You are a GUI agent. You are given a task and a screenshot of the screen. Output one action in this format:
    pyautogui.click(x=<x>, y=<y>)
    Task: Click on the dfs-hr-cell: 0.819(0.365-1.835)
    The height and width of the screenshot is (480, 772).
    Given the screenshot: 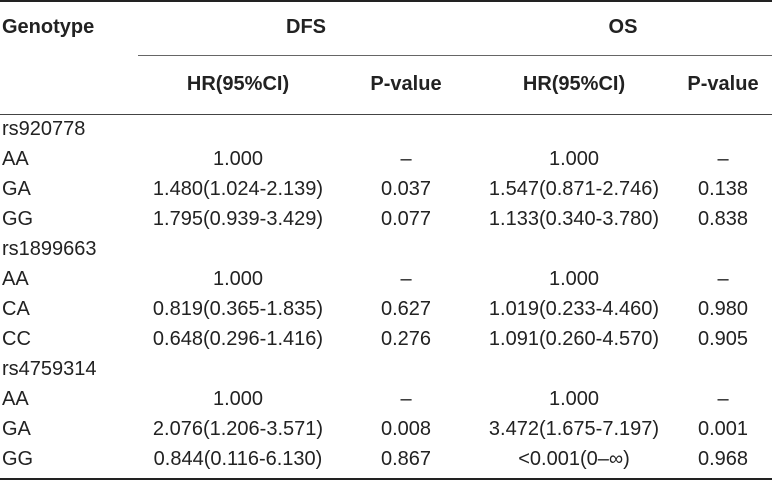 What is the action you would take?
    pyautogui.click(x=238, y=309)
    